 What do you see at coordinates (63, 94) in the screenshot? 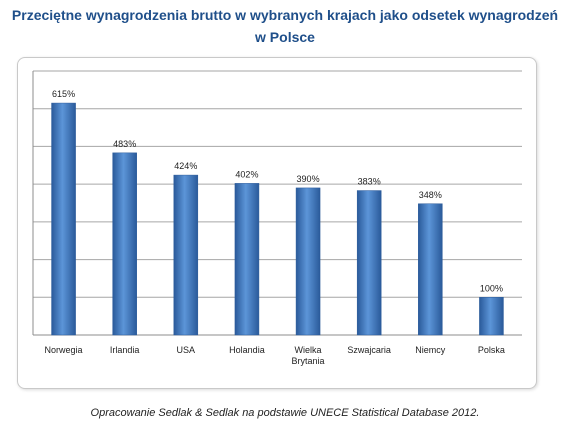
I see `data-label: 615%` at bounding box center [63, 94].